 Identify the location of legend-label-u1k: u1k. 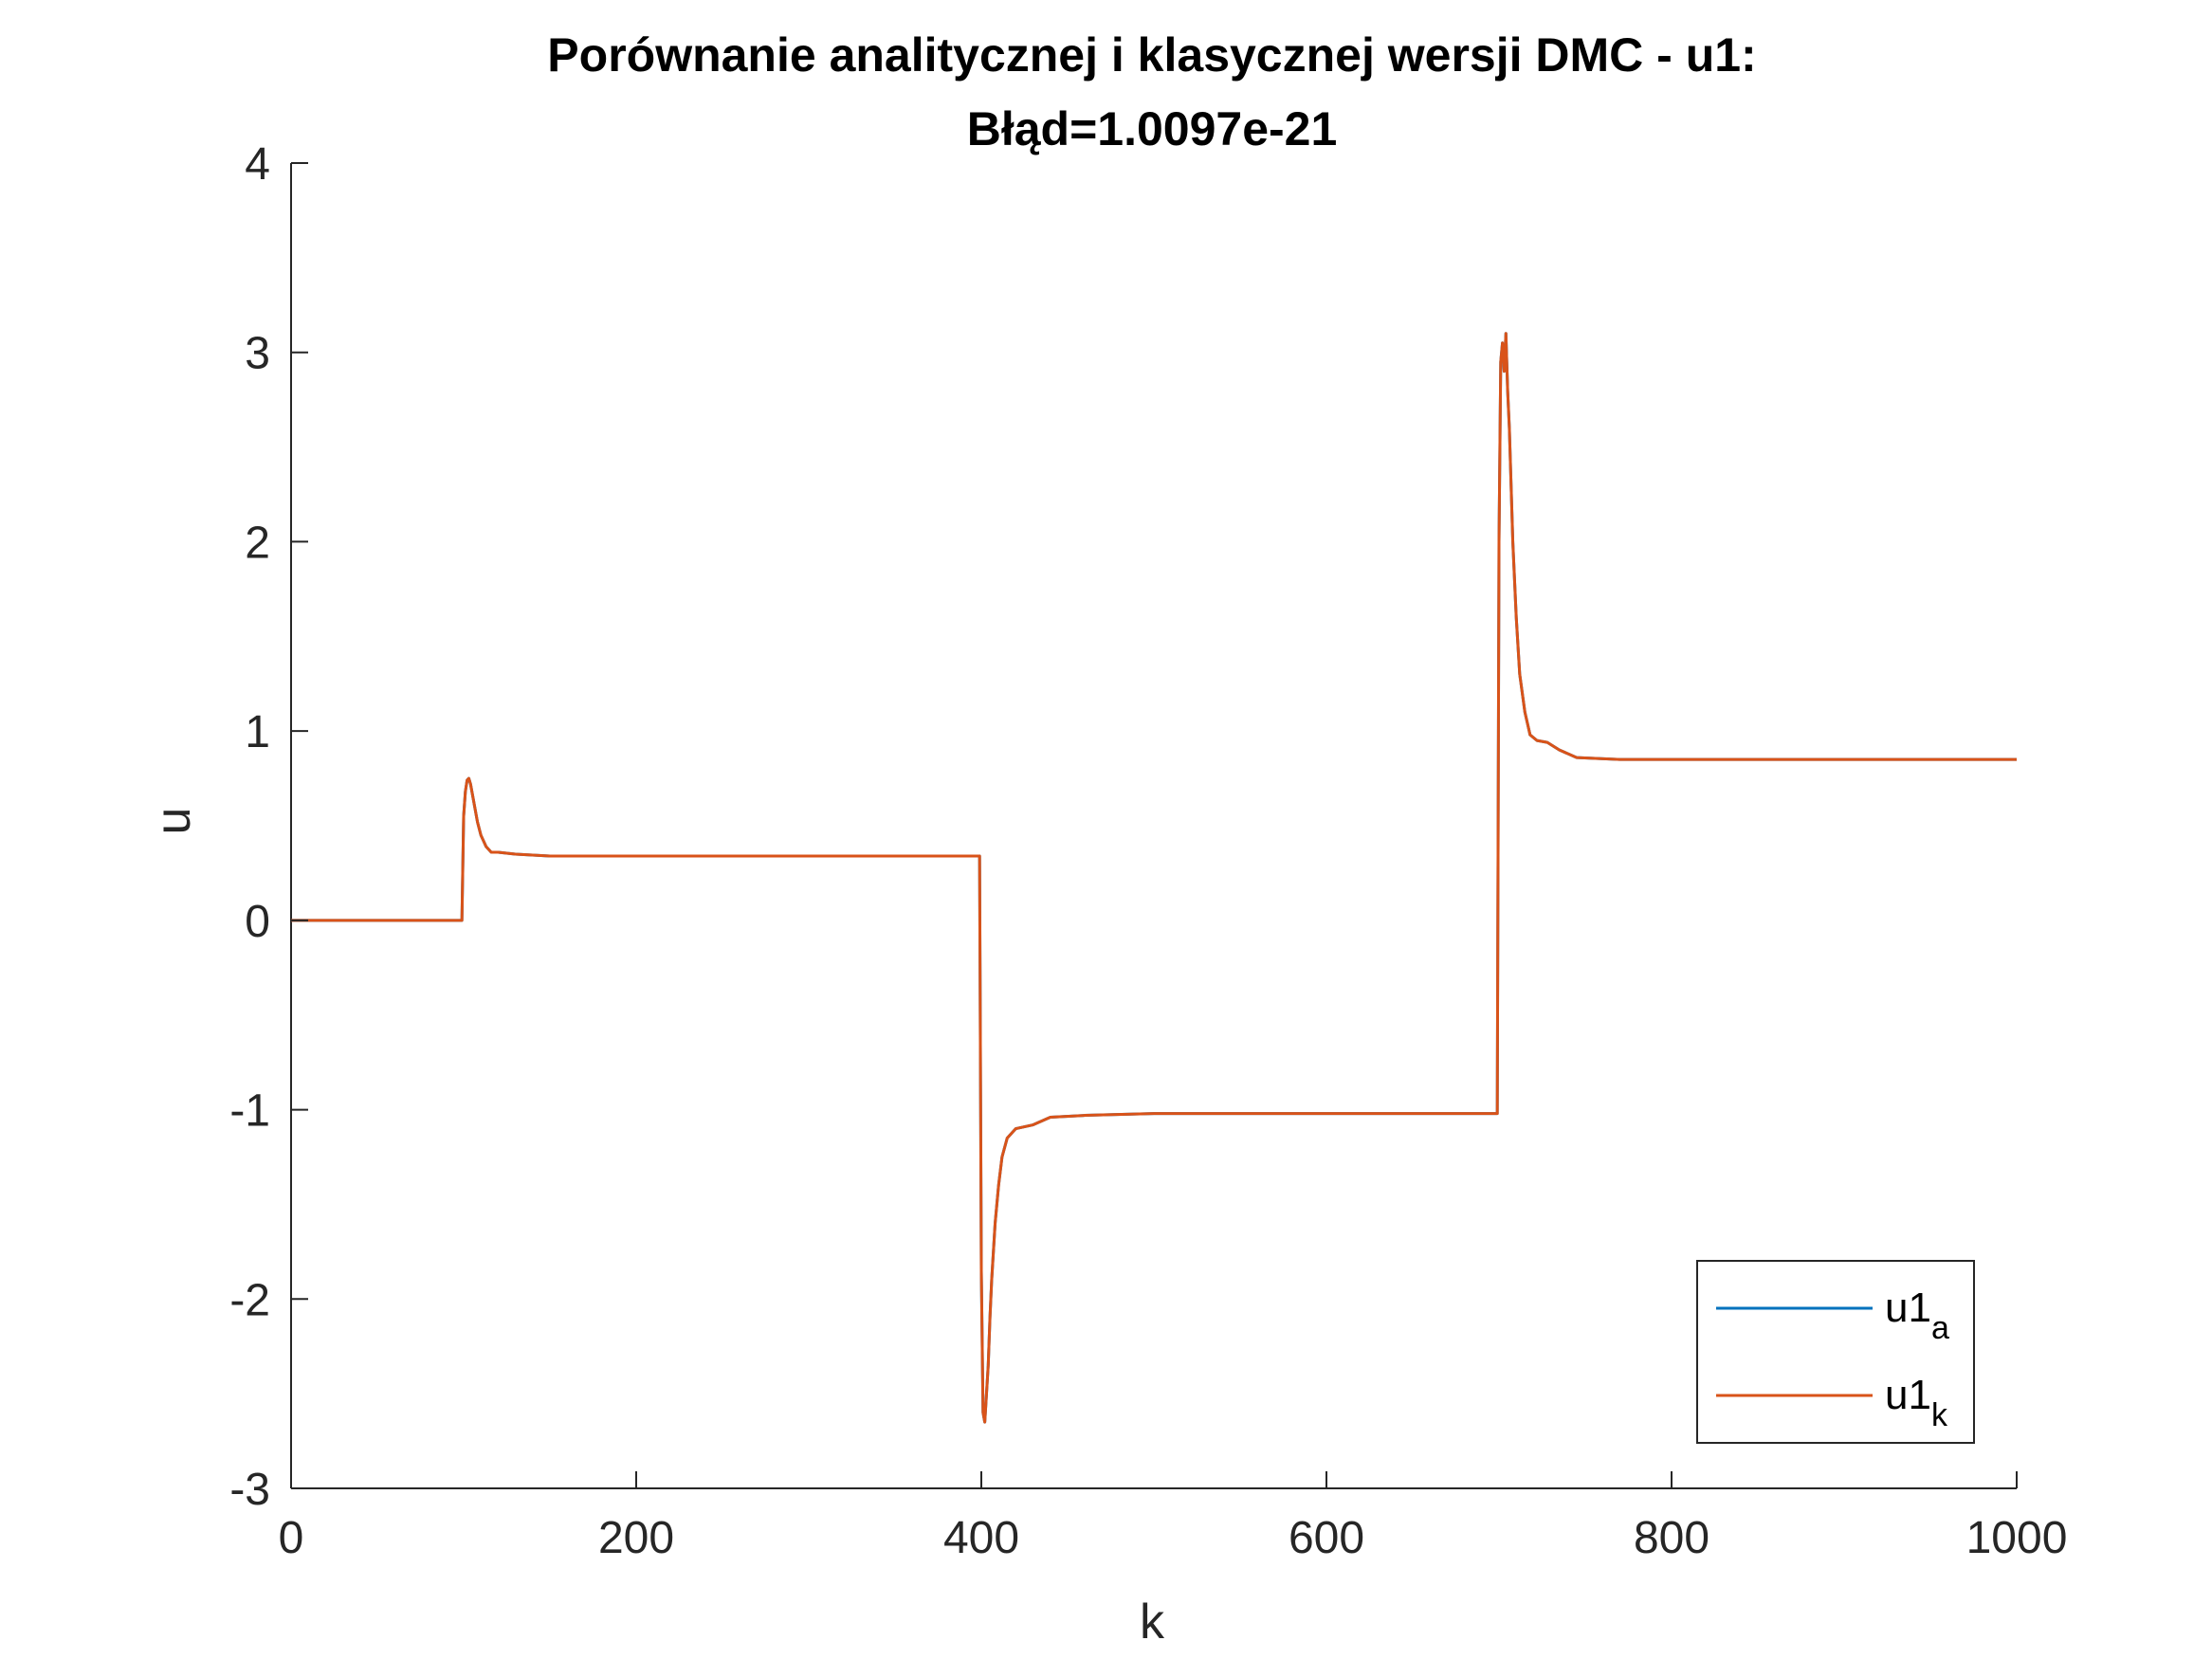
(1916, 1402).